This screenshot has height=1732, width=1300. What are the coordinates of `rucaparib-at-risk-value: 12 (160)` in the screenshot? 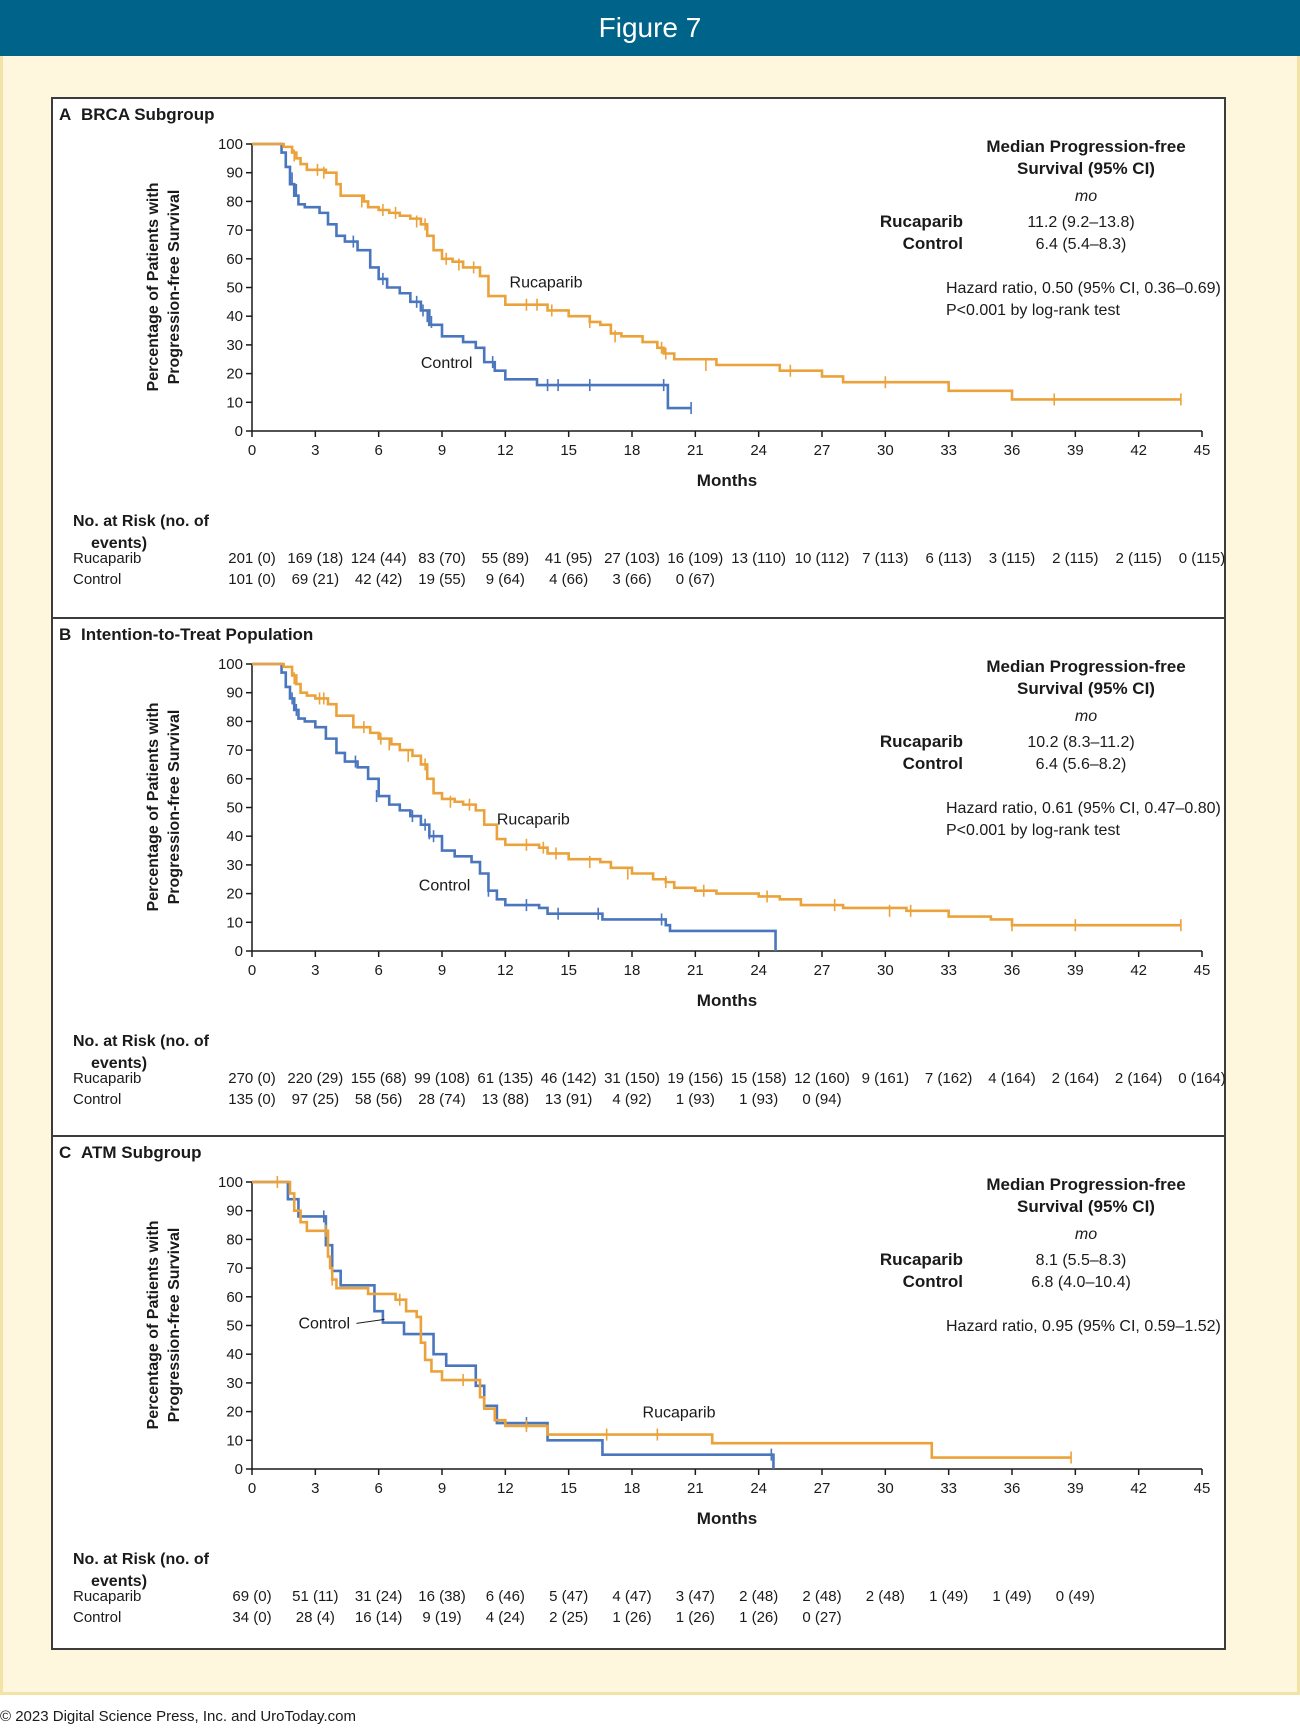 It's located at (822, 1078).